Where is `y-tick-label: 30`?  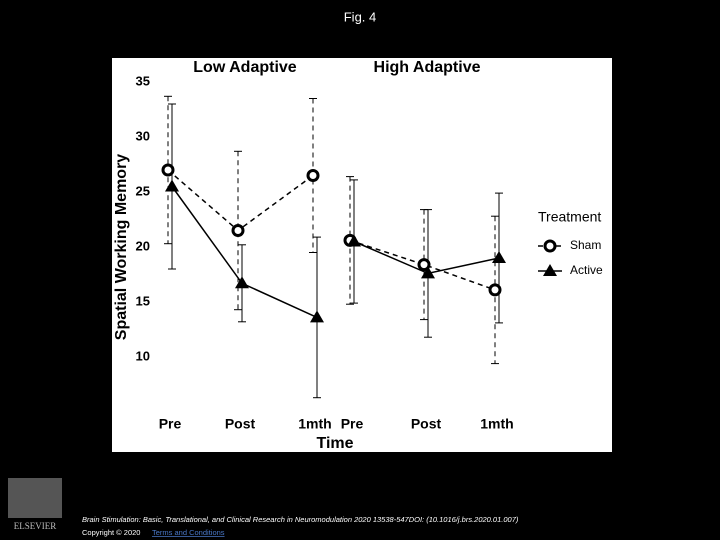
y-tick-label: 30 is located at coordinates (143, 135).